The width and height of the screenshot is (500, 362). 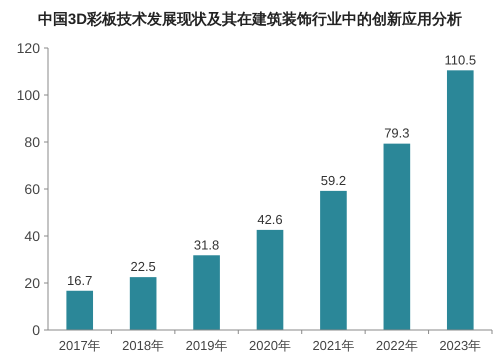 What do you see at coordinates (397, 133) in the screenshot?
I see `data-label: 79.3` at bounding box center [397, 133].